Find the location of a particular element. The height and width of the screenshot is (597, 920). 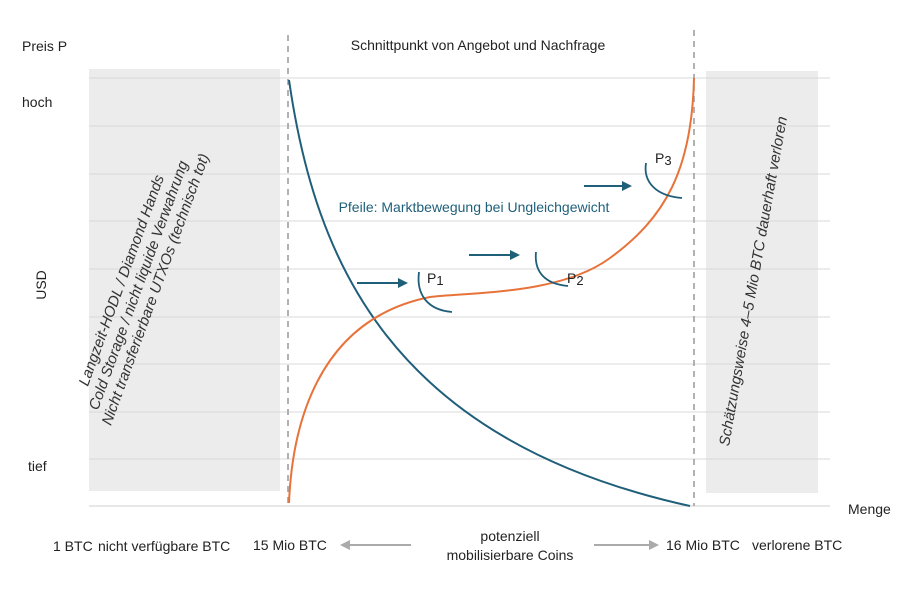

y-axis-title: Preis P is located at coordinates (44, 46).